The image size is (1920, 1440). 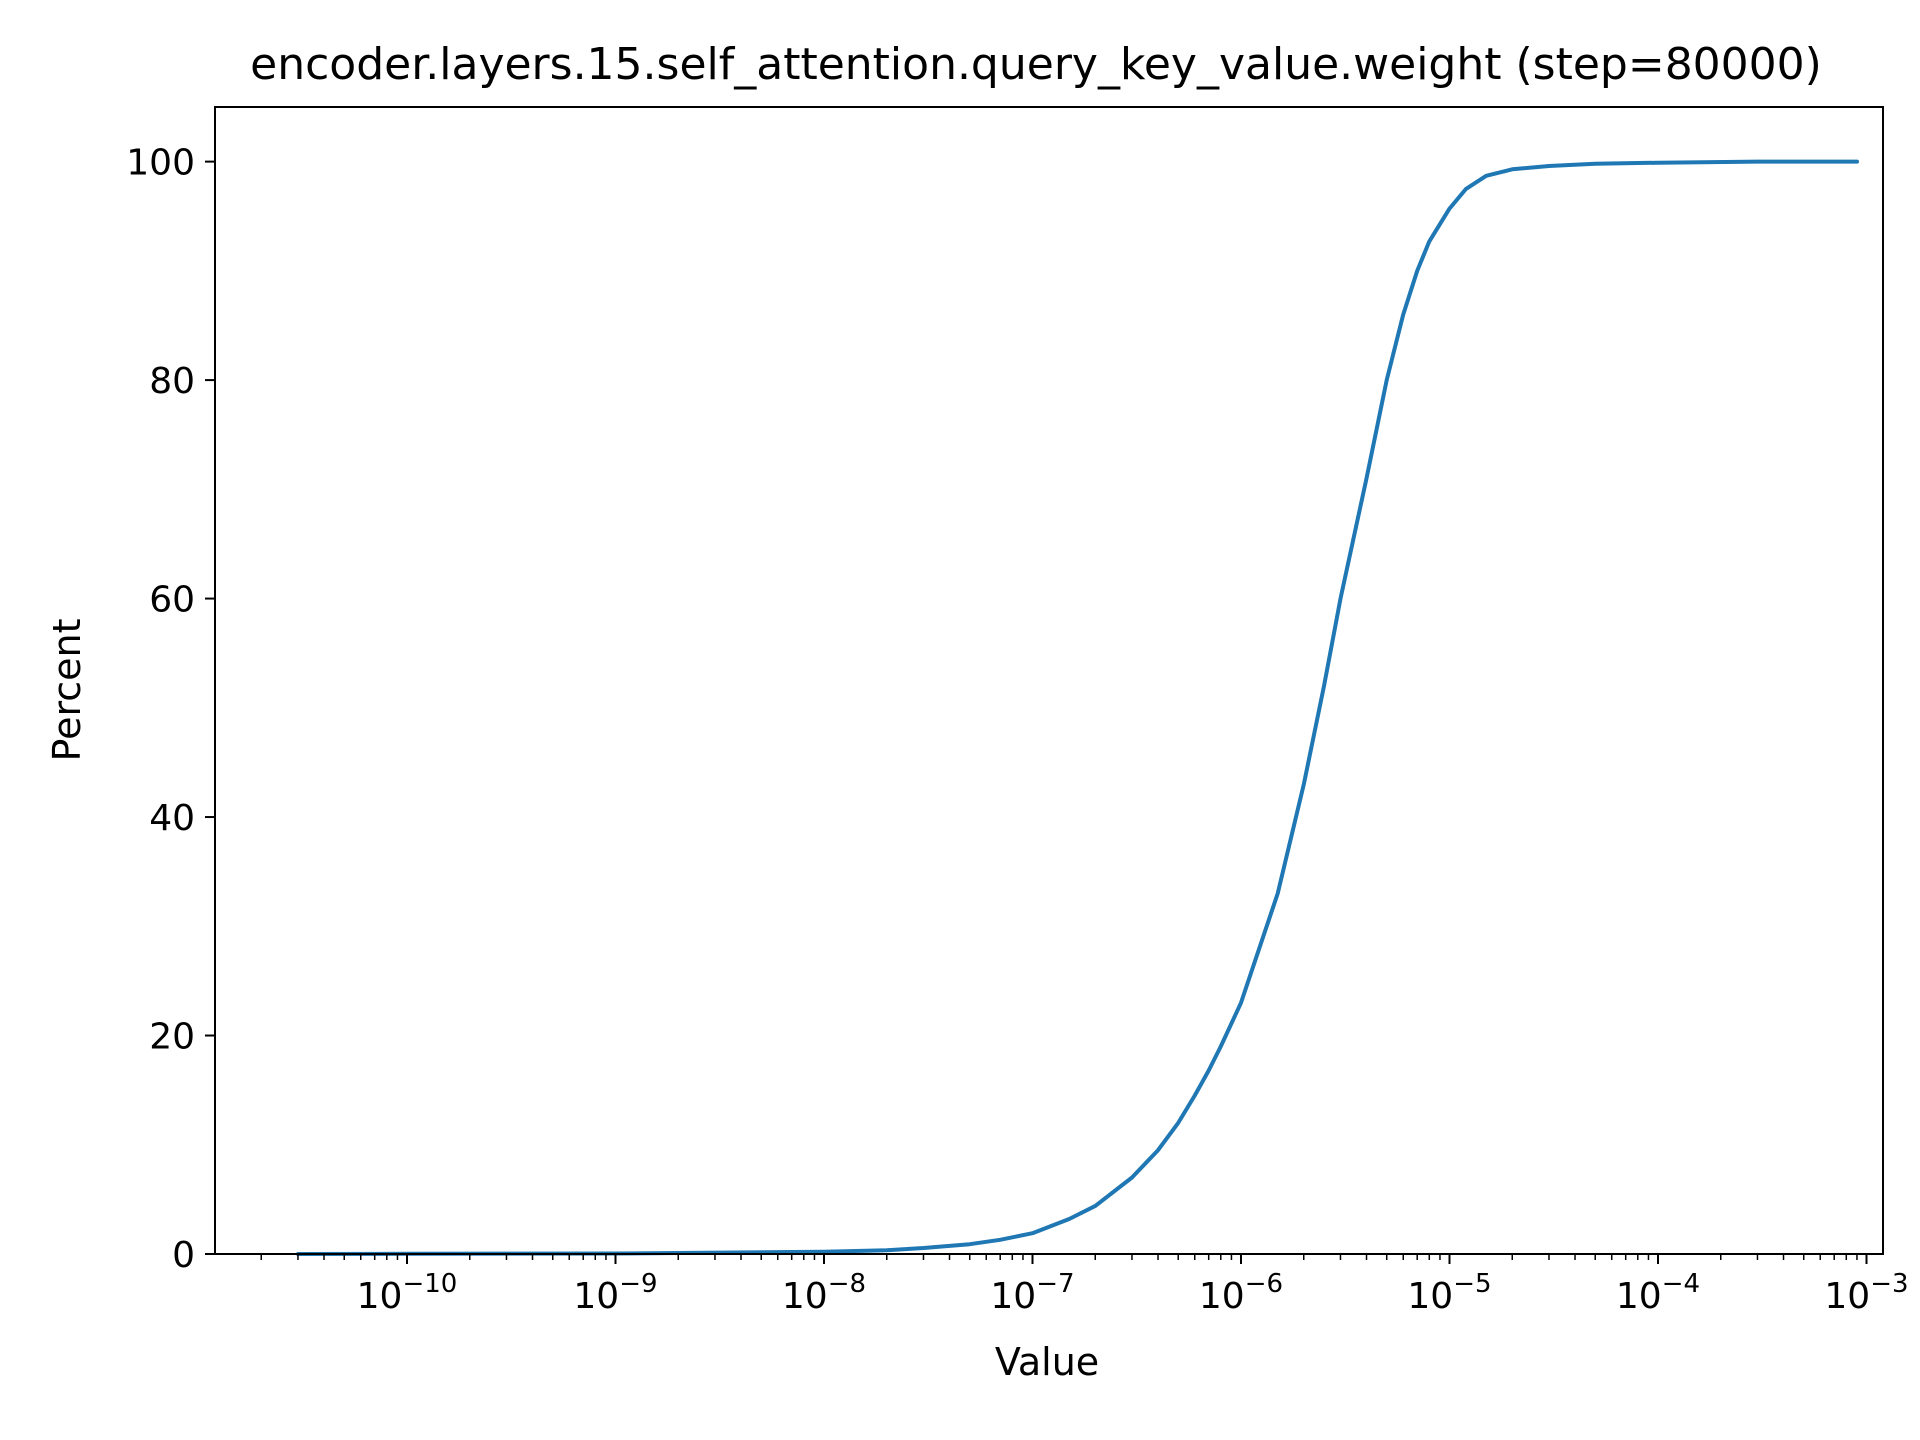 What do you see at coordinates (172, 1037) in the screenshot?
I see `y-tick-label: 20` at bounding box center [172, 1037].